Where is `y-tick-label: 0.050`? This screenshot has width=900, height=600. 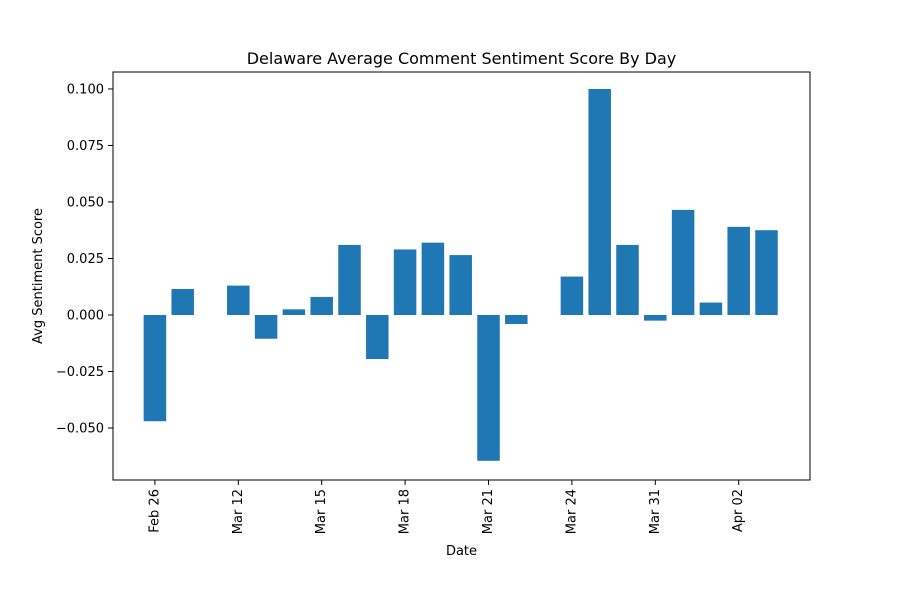
y-tick-label: 0.050 is located at coordinates (85, 202).